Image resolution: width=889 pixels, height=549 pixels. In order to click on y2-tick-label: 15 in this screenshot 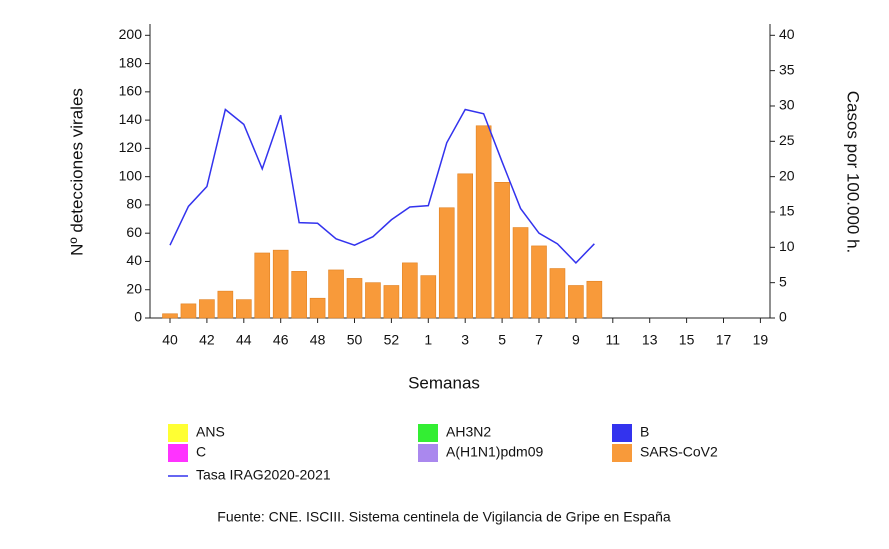, I will do `click(787, 211)`.